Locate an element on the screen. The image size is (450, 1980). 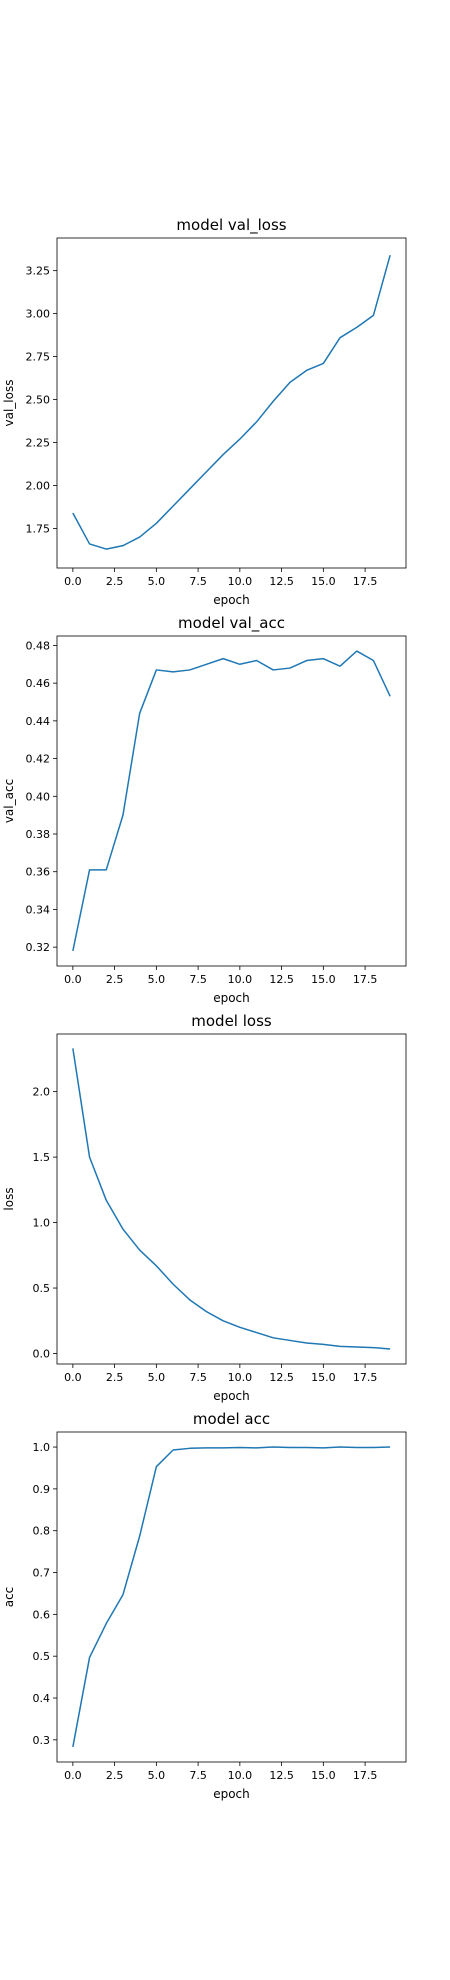
y-tick-label: 0.46 is located at coordinates (38, 683).